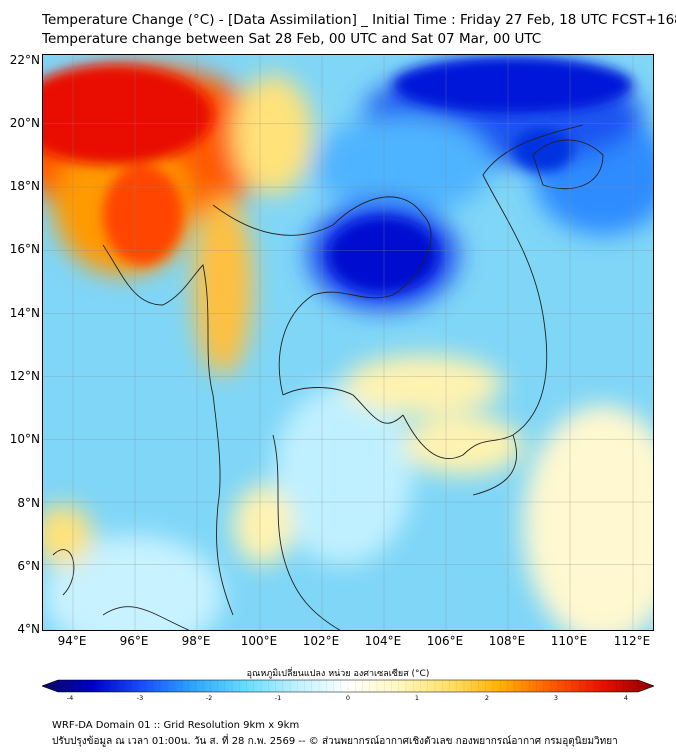  I want to click on lat-label-16: 16°N, so click(24, 249).